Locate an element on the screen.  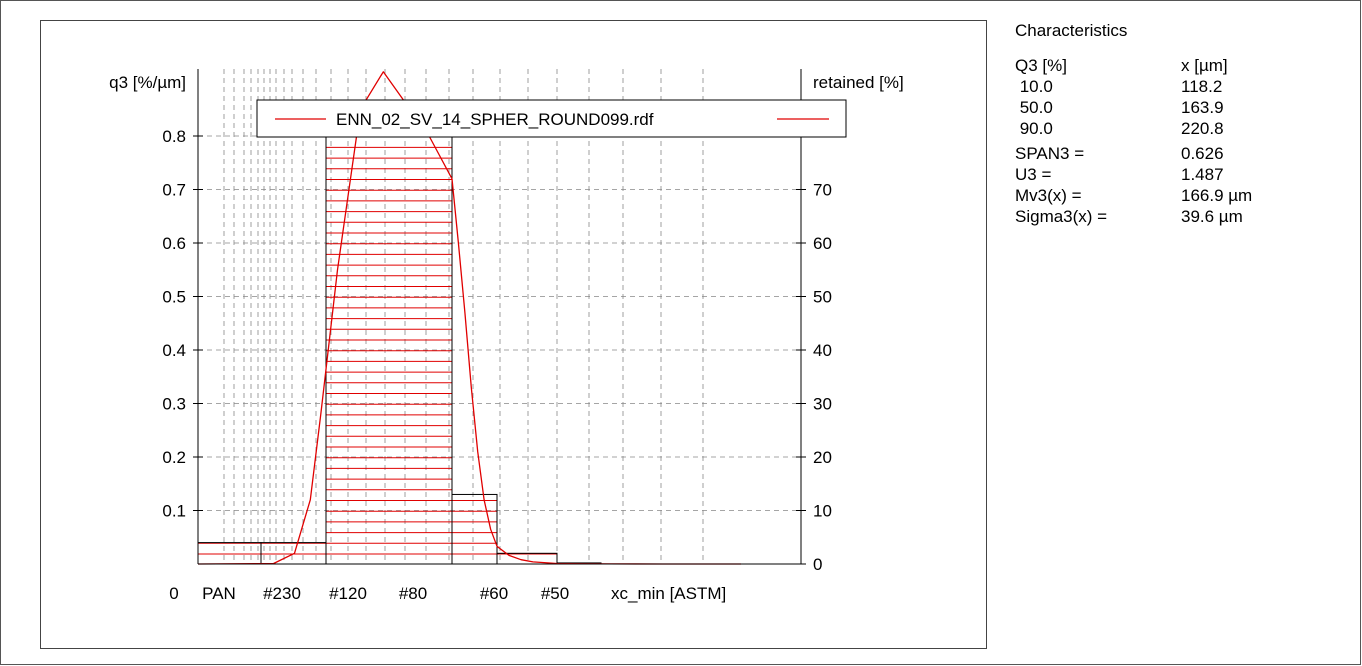
u-label: U3 = is located at coordinates (1033, 174).